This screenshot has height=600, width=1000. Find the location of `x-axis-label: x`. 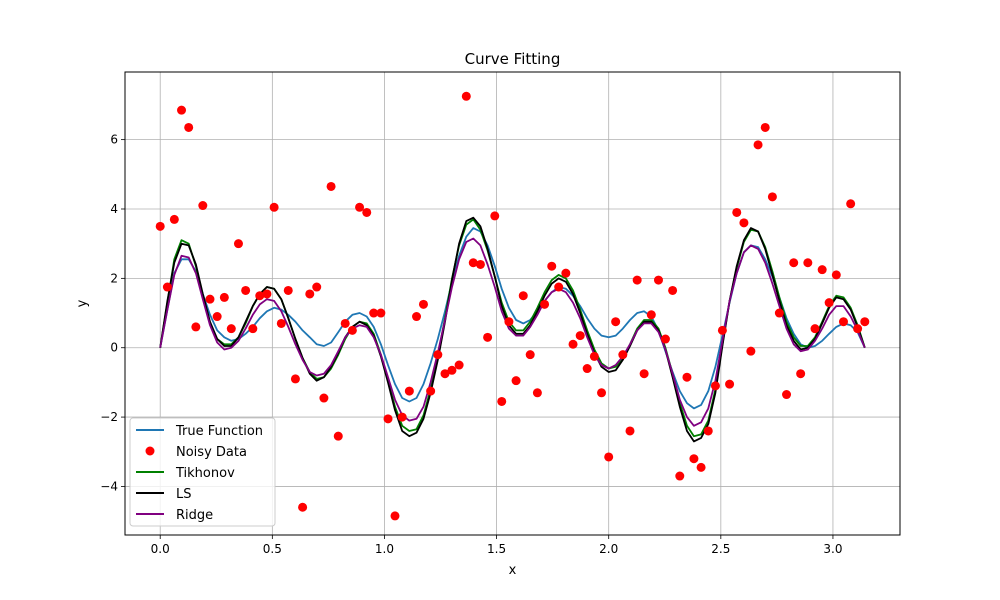

x-axis-label: x is located at coordinates (513, 570).